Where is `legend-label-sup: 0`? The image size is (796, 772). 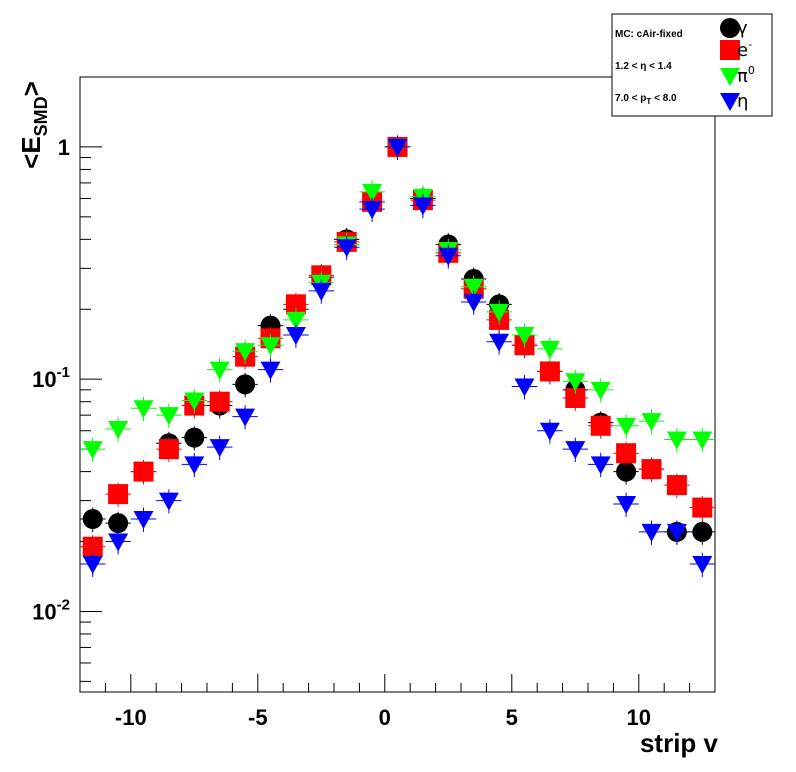 legend-label-sup: 0 is located at coordinates (751, 70).